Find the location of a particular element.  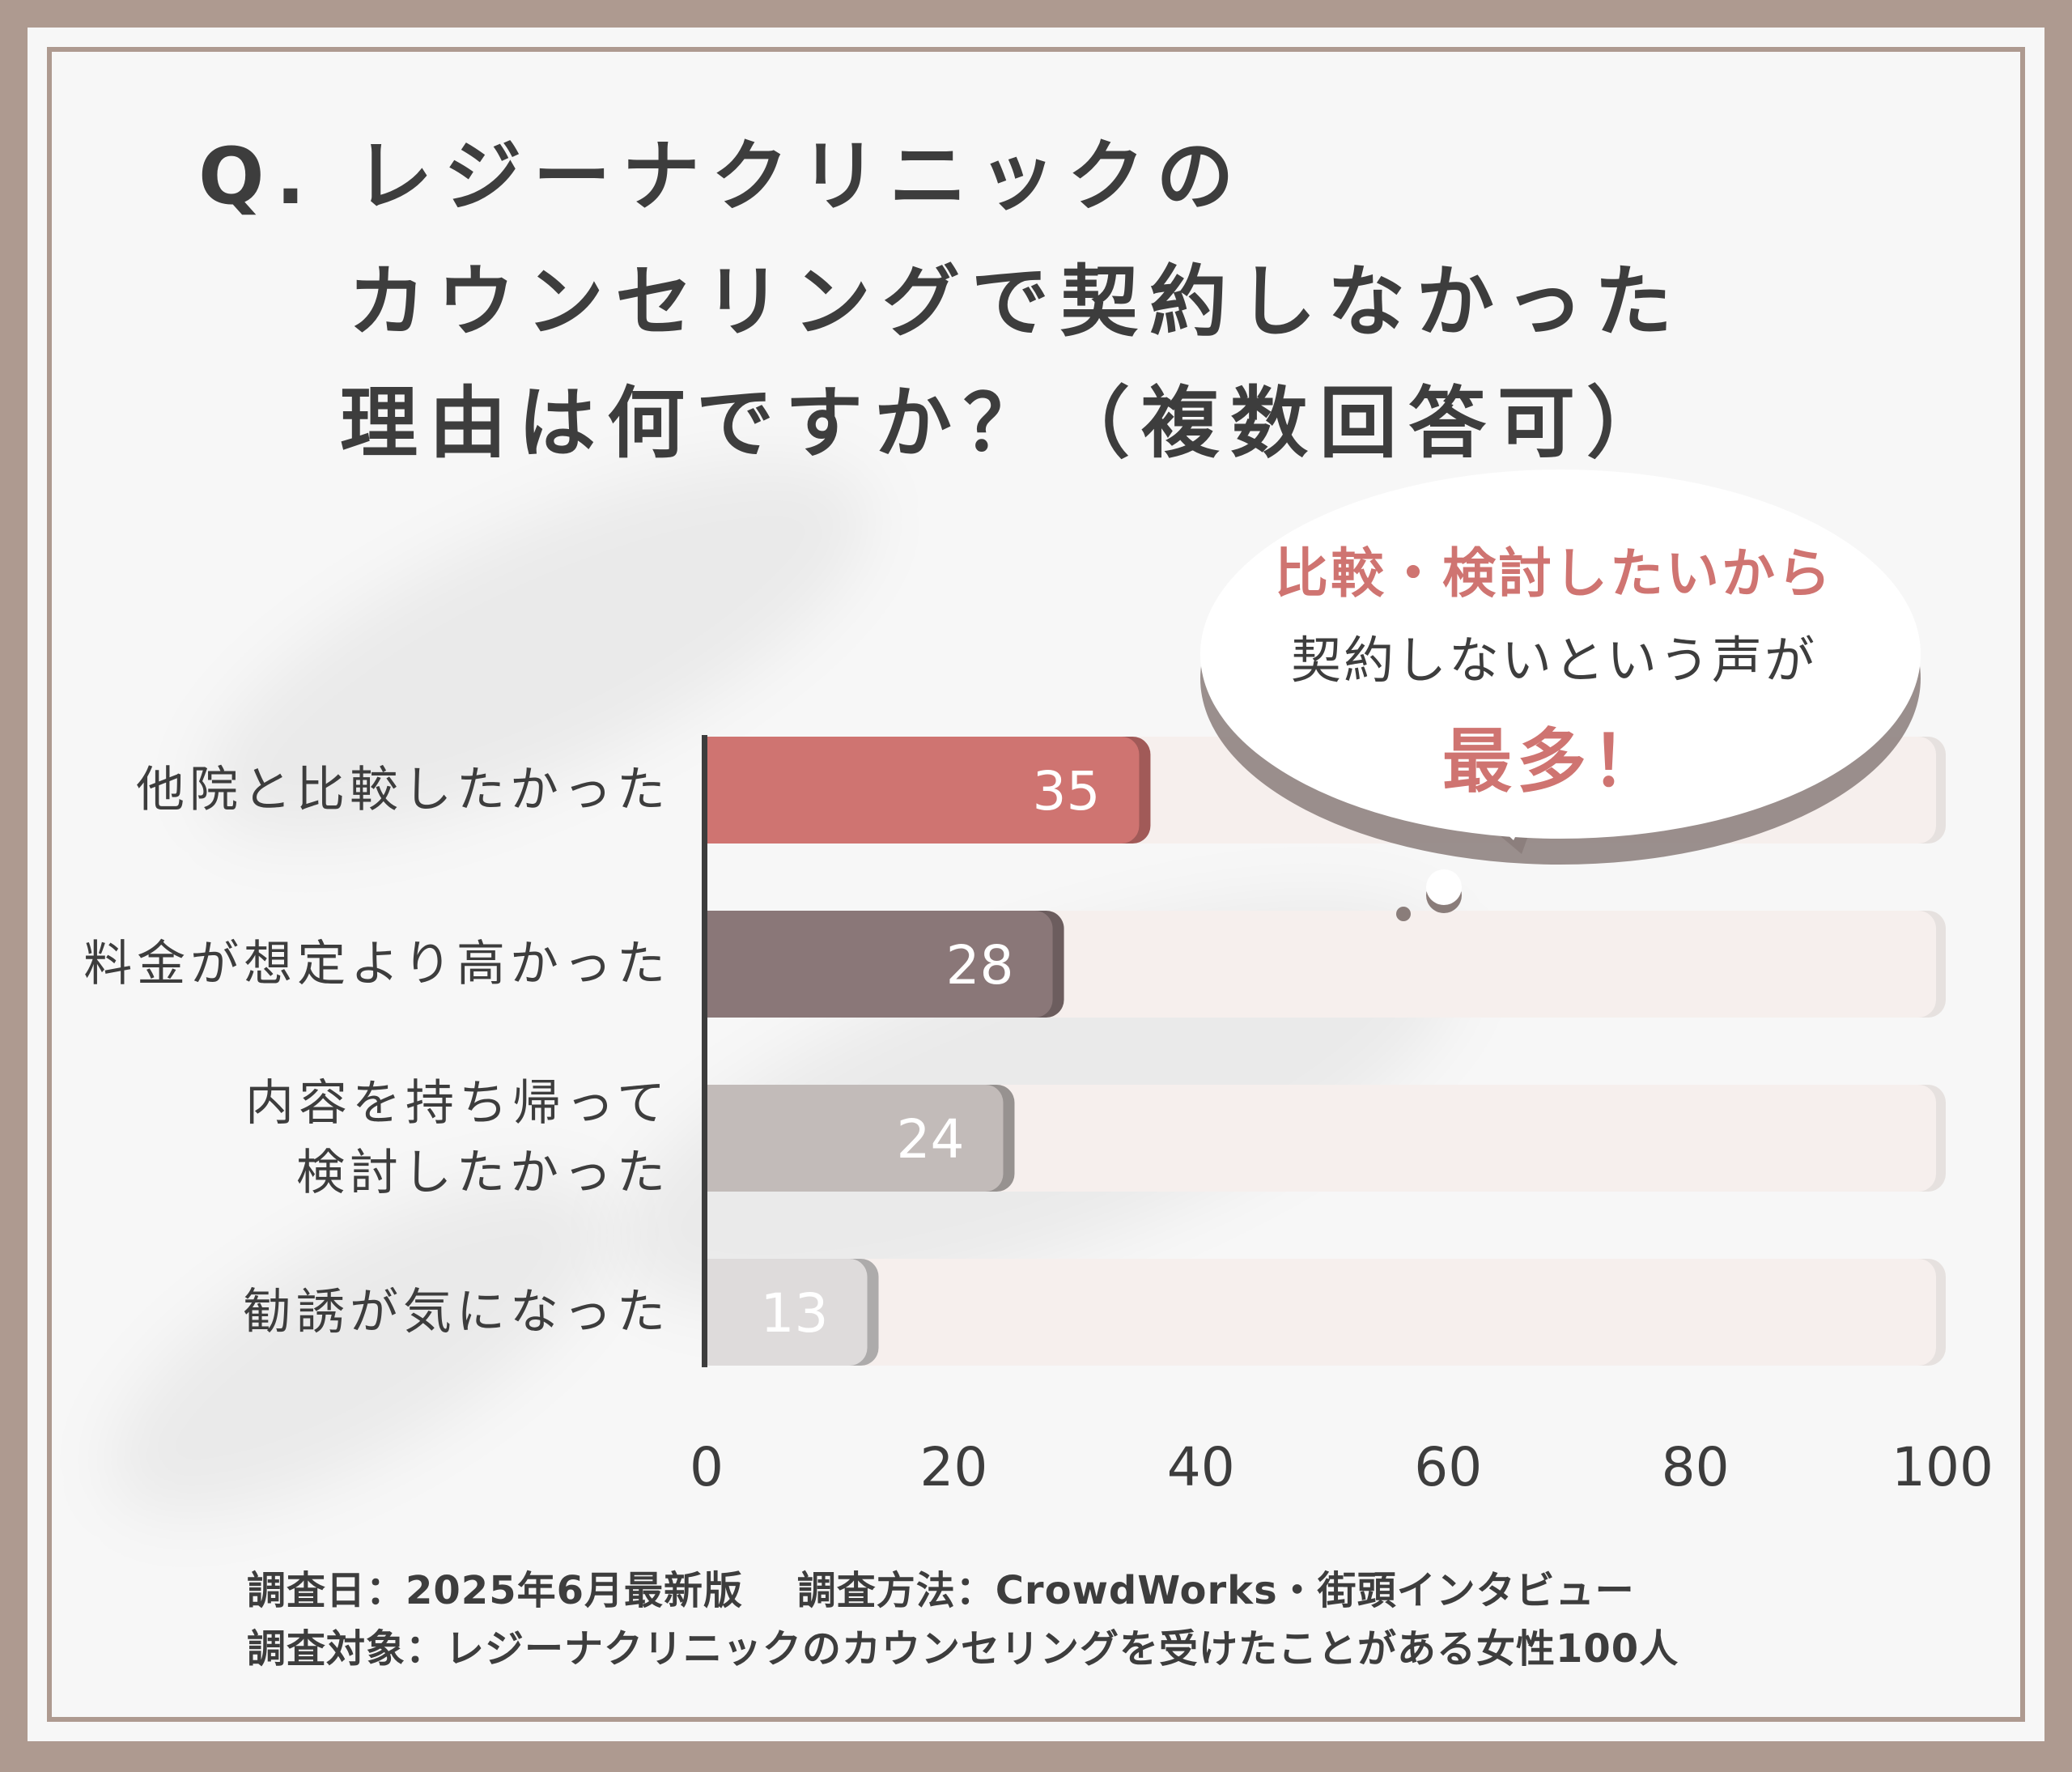

speech-bubble-tail is located at coordinates (1504, 813).